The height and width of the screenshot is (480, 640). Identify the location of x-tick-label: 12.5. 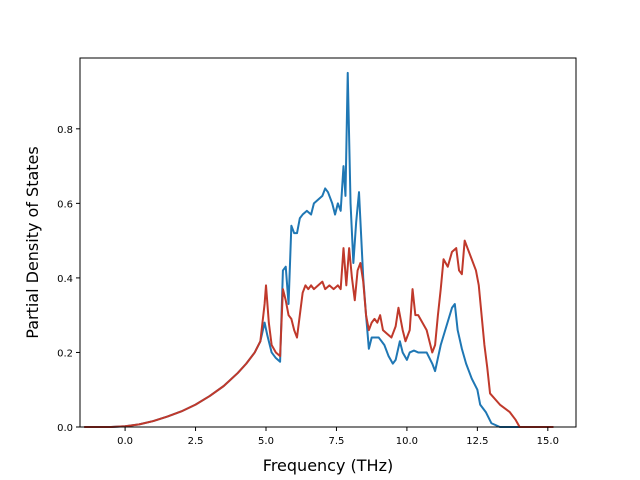
(477, 441).